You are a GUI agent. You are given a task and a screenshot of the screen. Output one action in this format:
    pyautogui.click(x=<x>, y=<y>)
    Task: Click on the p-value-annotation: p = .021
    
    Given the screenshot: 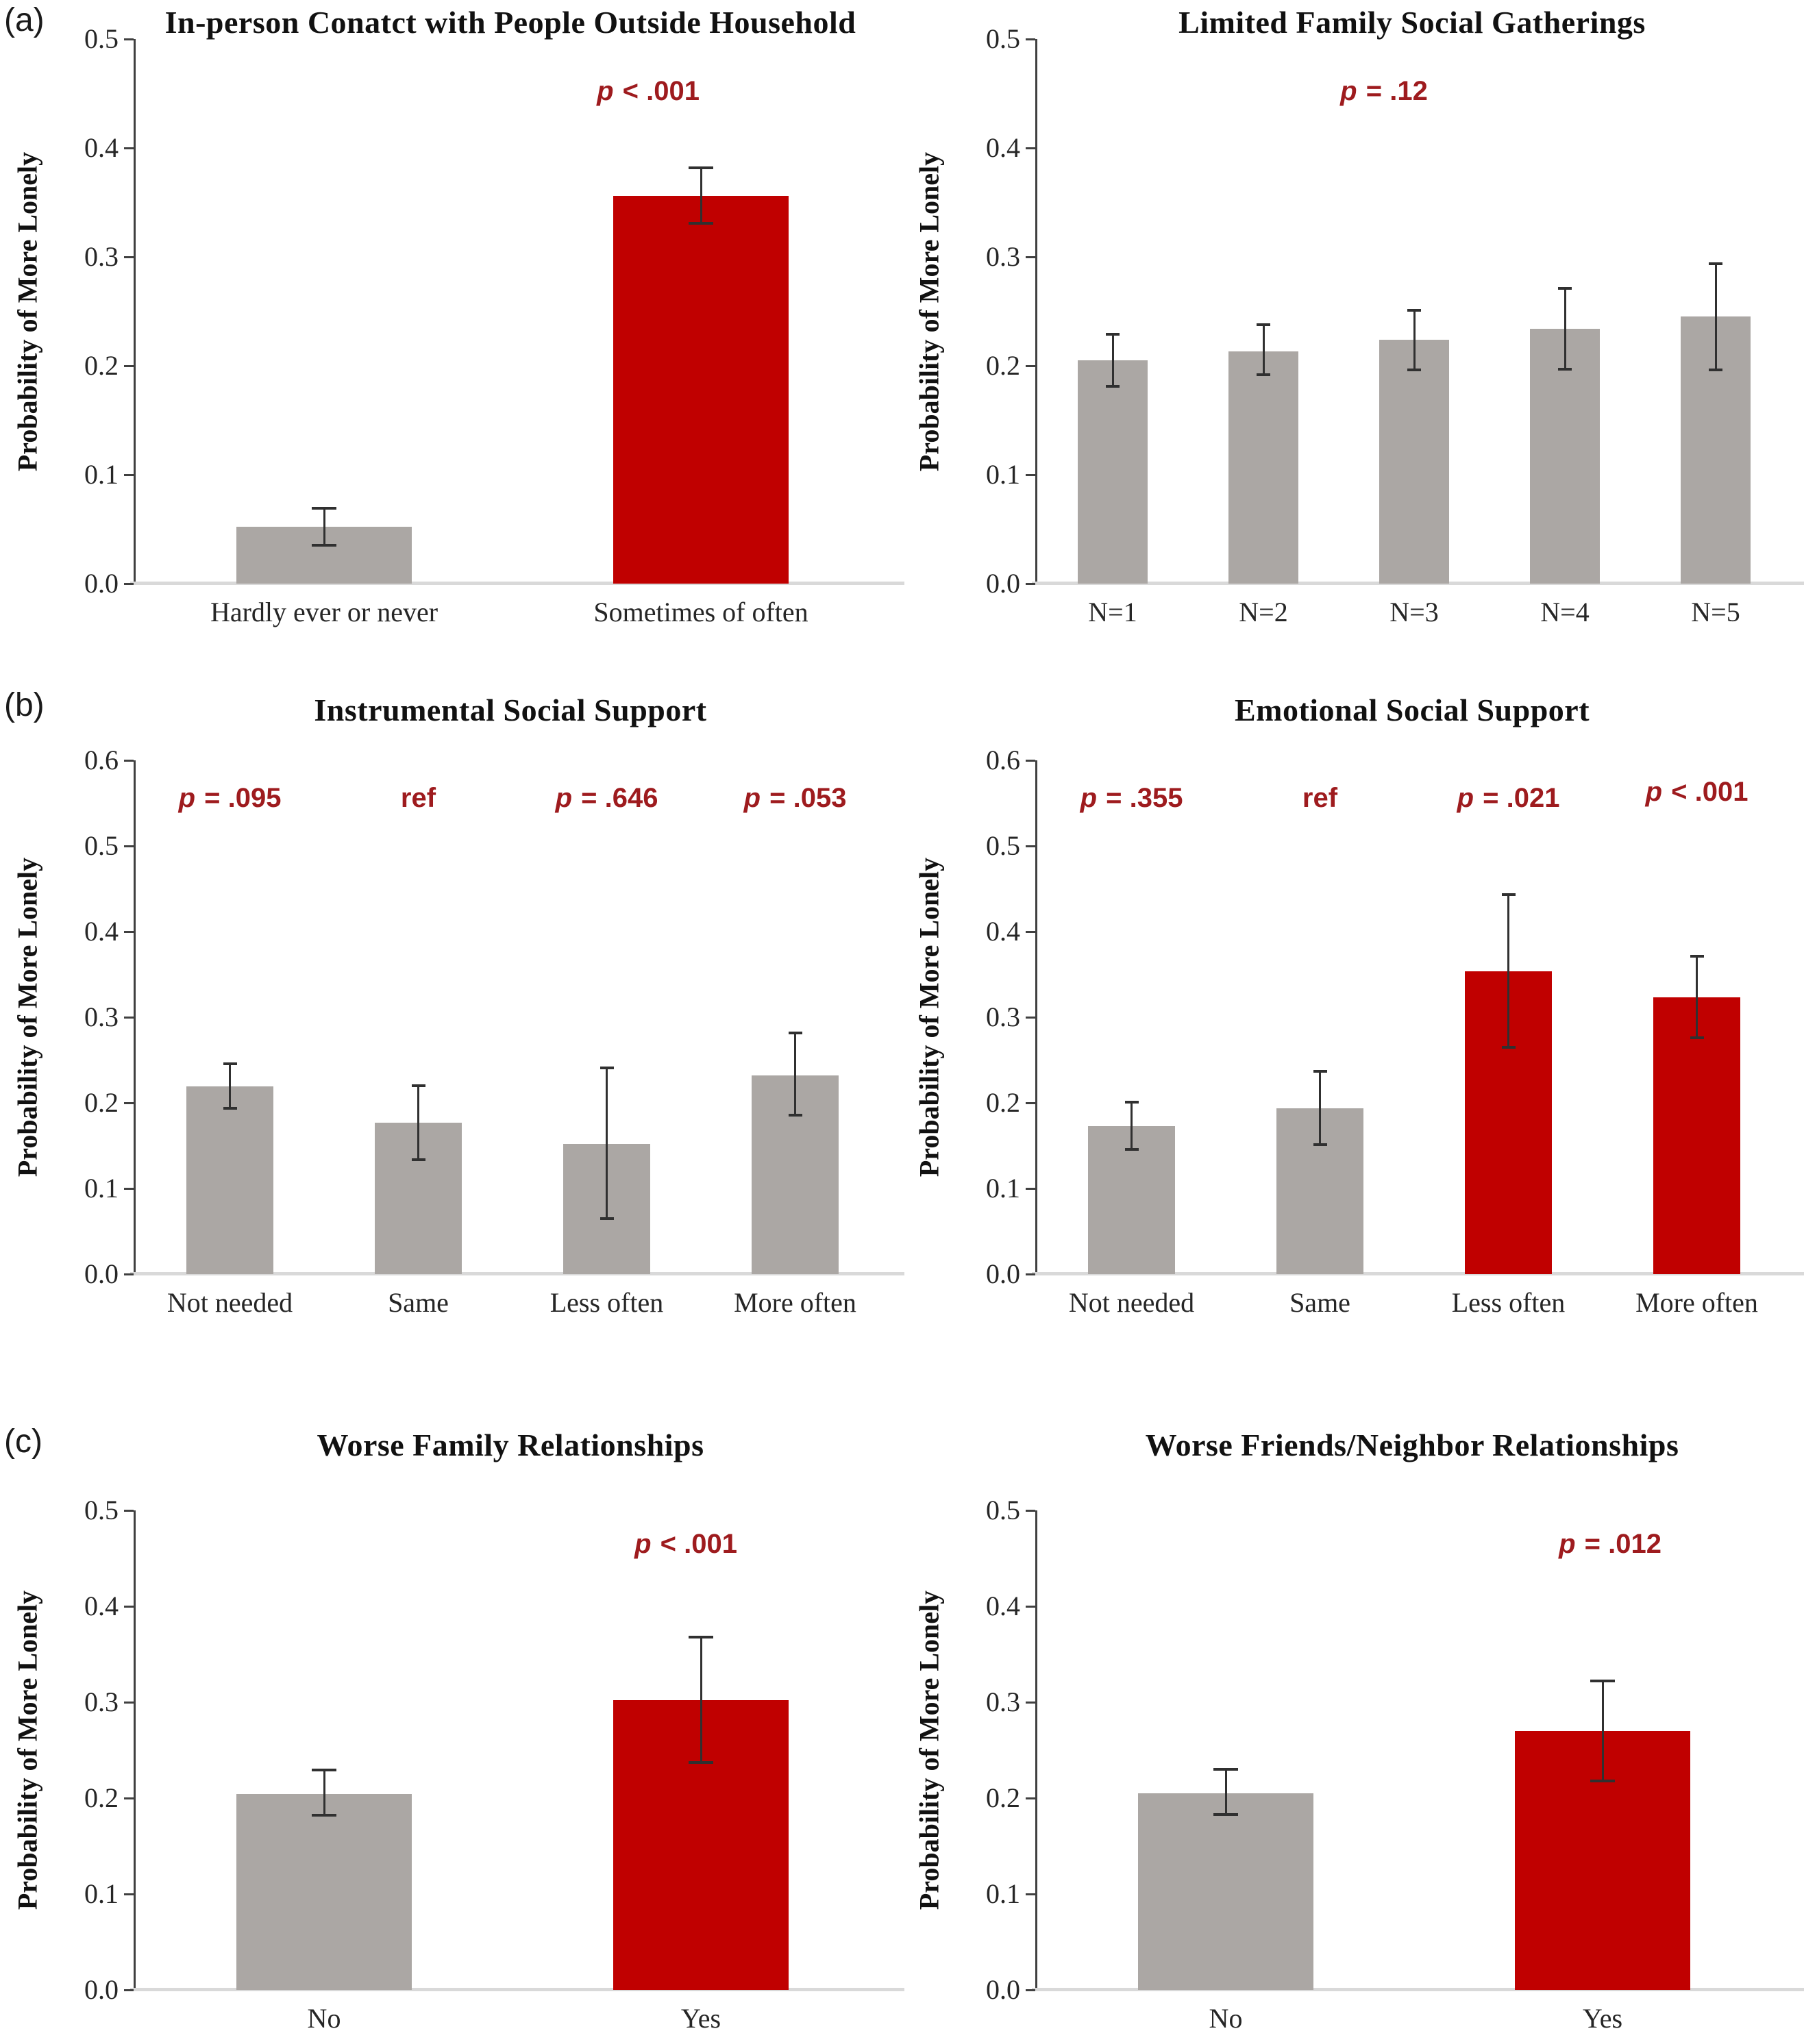 What is the action you would take?
    pyautogui.click(x=1508, y=798)
    